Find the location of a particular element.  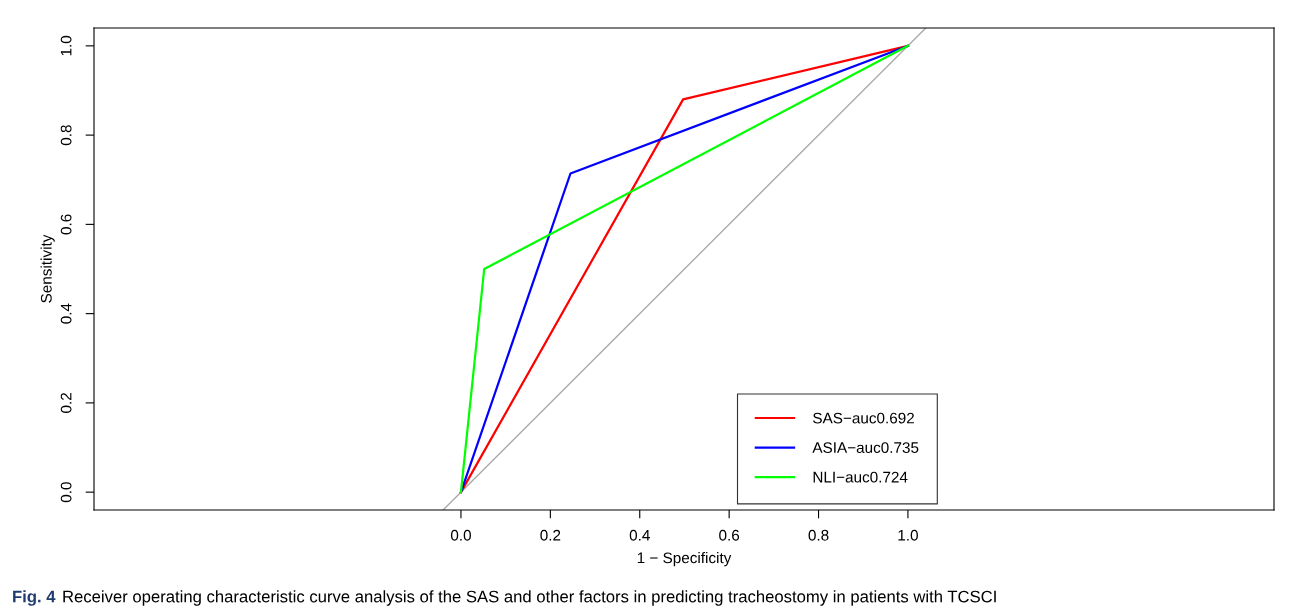

x-tick-label: 0.2 is located at coordinates (550, 535).